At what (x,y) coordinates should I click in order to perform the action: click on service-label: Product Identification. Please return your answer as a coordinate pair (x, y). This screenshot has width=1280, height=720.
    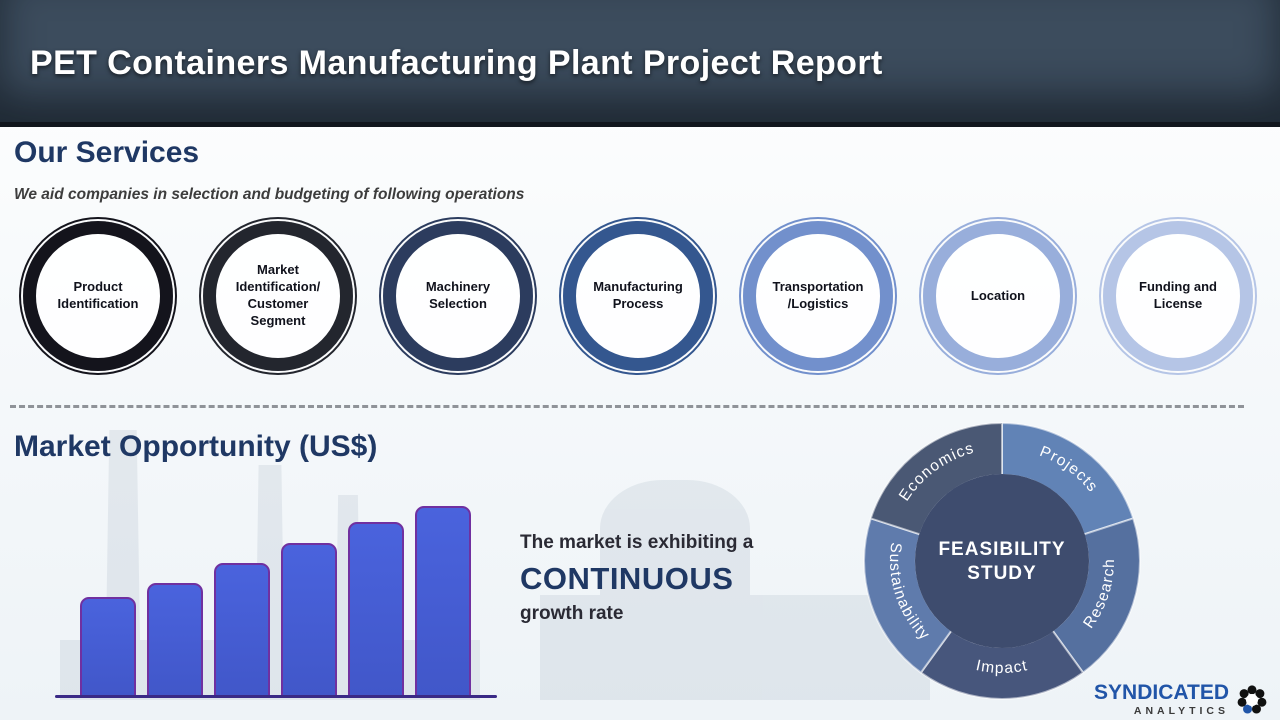
    Looking at the image, I should click on (98, 295).